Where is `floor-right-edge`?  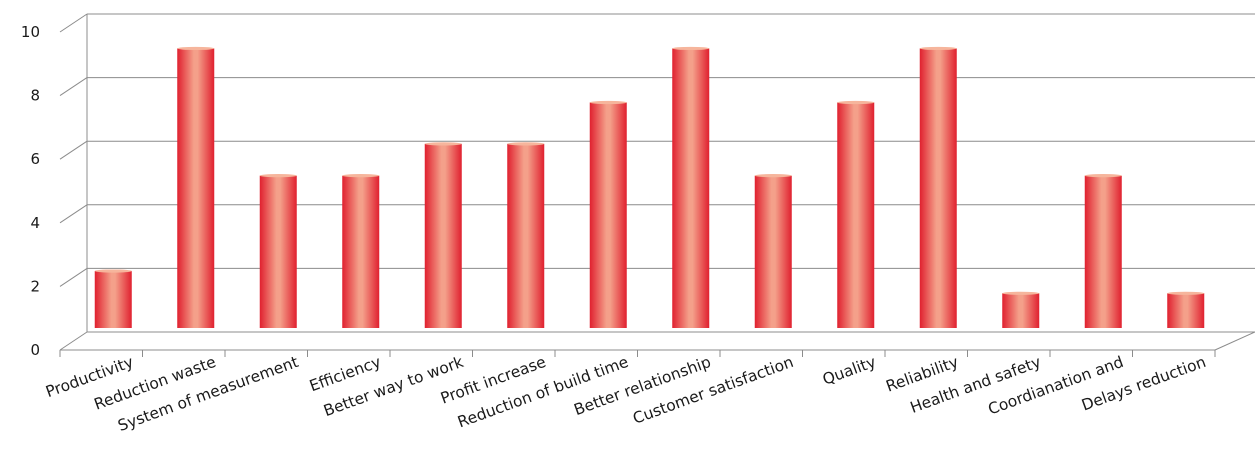 floor-right-edge is located at coordinates (1234, 341).